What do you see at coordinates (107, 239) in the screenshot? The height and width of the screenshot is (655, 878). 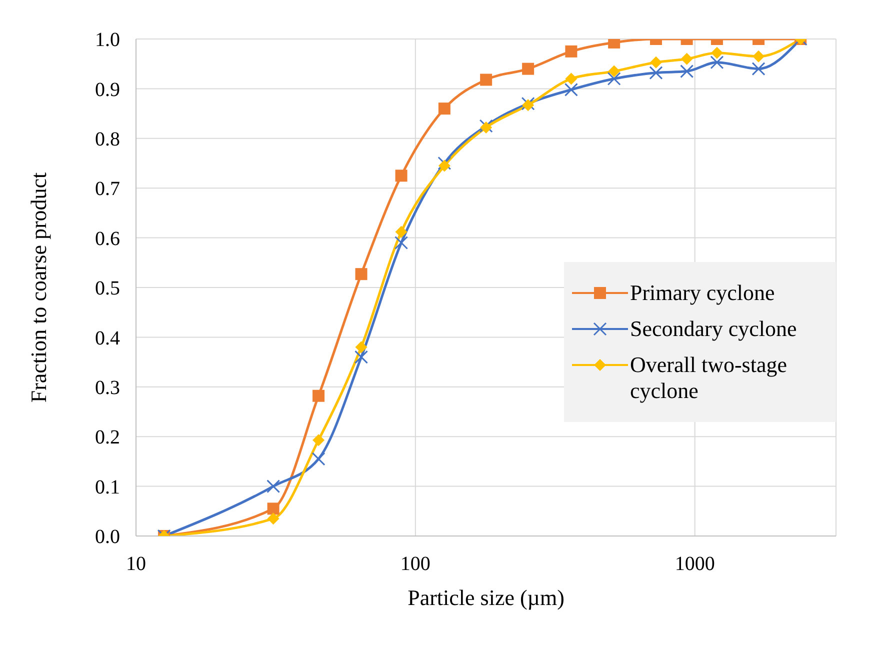 I see `y-tick-label: 0.6` at bounding box center [107, 239].